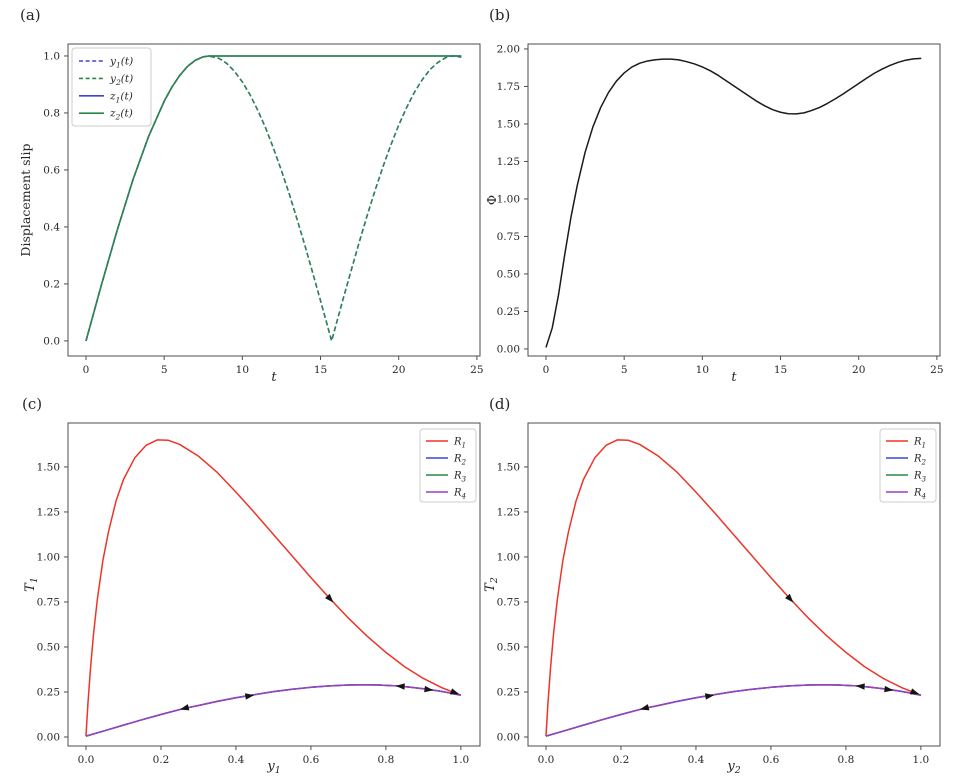 Image resolution: width=963 pixels, height=784 pixels. Describe the element at coordinates (31, 584) in the screenshot. I see `y-axis-label: T1` at that location.